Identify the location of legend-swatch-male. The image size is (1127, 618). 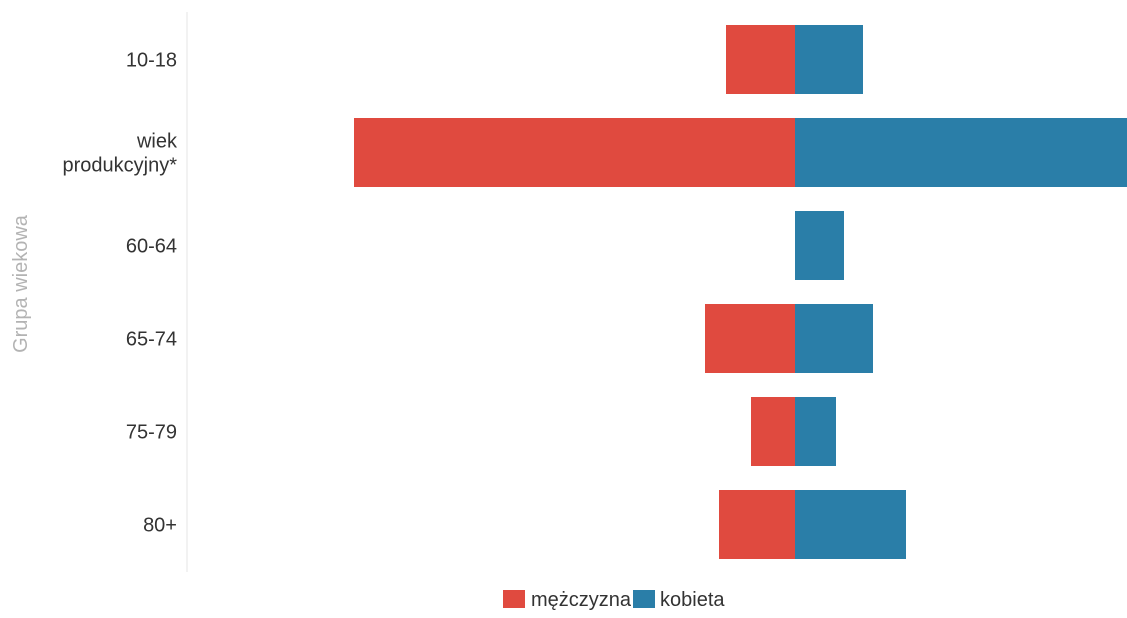
(514, 599).